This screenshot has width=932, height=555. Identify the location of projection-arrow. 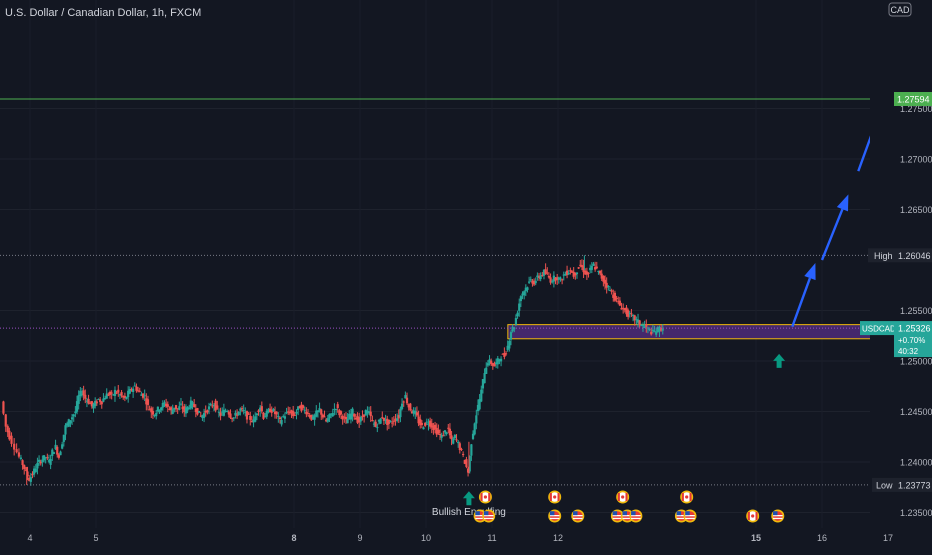
(803, 295).